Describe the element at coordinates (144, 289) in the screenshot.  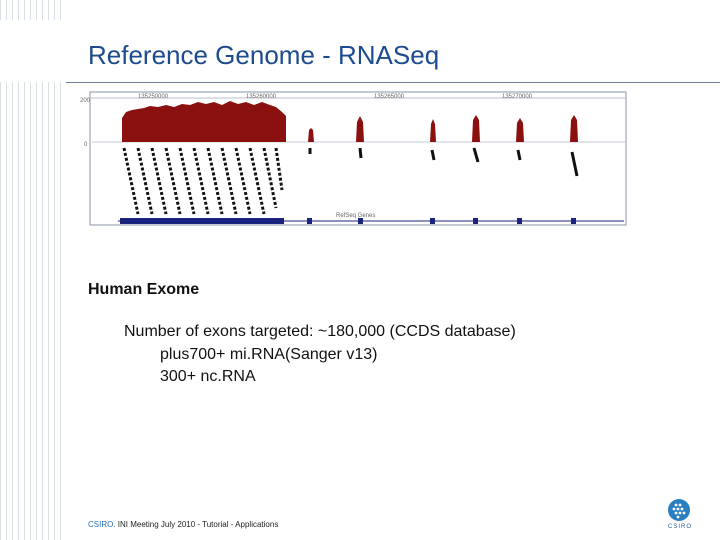
I see `section-heading: Human Exome` at that location.